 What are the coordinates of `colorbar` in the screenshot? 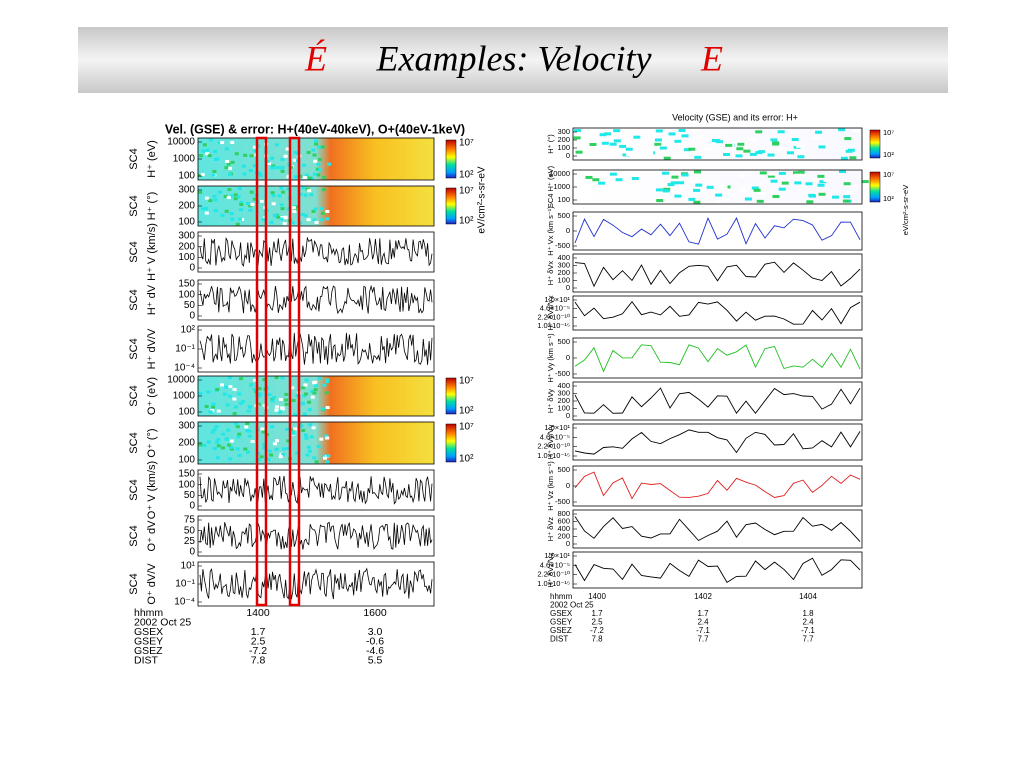 It's located at (875, 144).